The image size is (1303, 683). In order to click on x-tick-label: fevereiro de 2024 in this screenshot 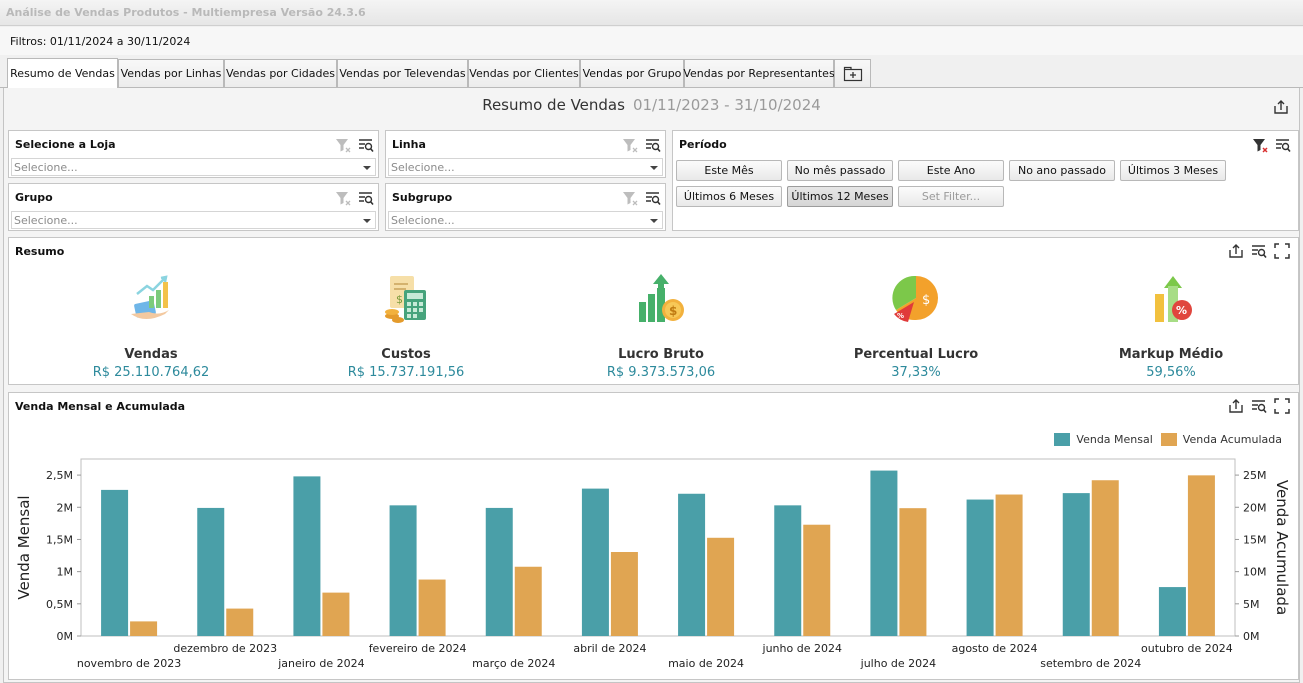, I will do `click(418, 648)`.